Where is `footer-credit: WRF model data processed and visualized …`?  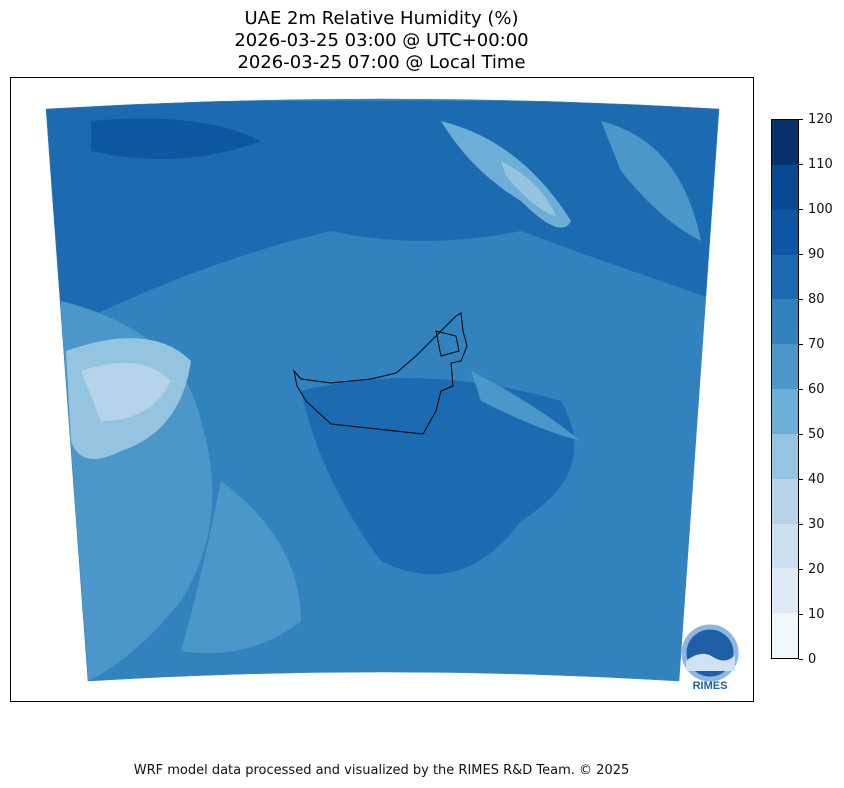 footer-credit: WRF model data processed and visualized … is located at coordinates (381, 770).